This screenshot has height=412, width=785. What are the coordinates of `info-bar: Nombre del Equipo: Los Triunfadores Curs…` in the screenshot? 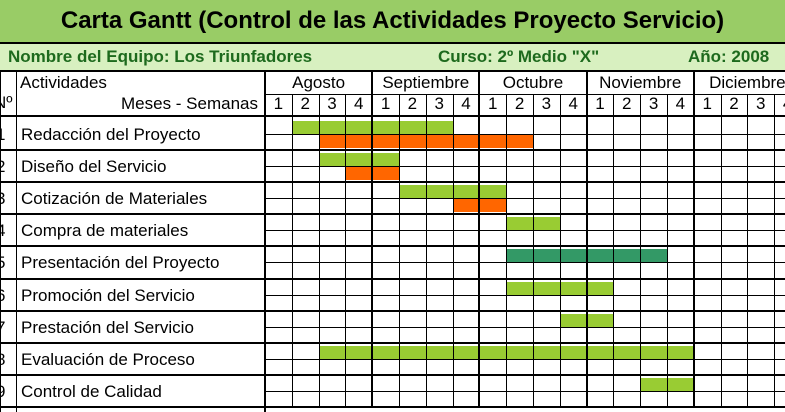 It's located at (392, 58).